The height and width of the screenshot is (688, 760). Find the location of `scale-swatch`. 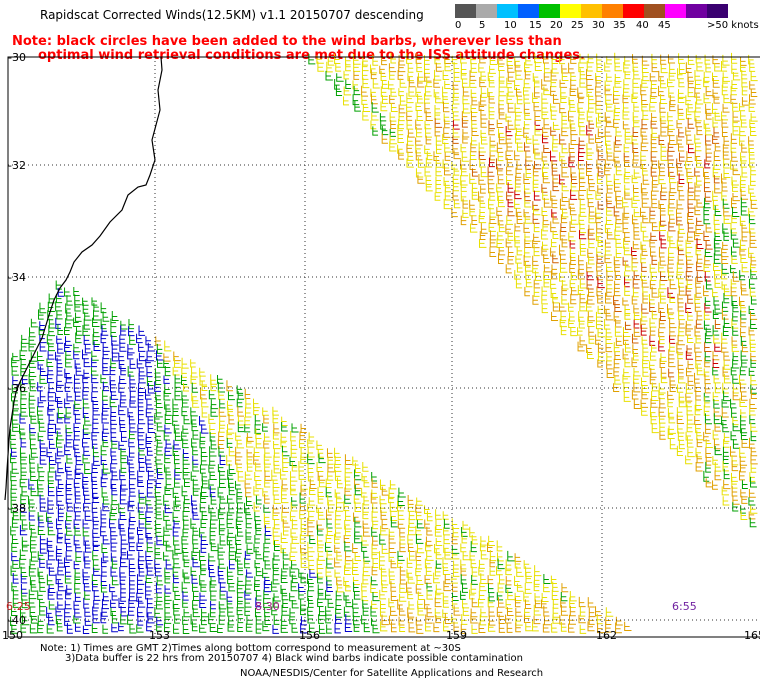

scale-swatch is located at coordinates (591, 11).